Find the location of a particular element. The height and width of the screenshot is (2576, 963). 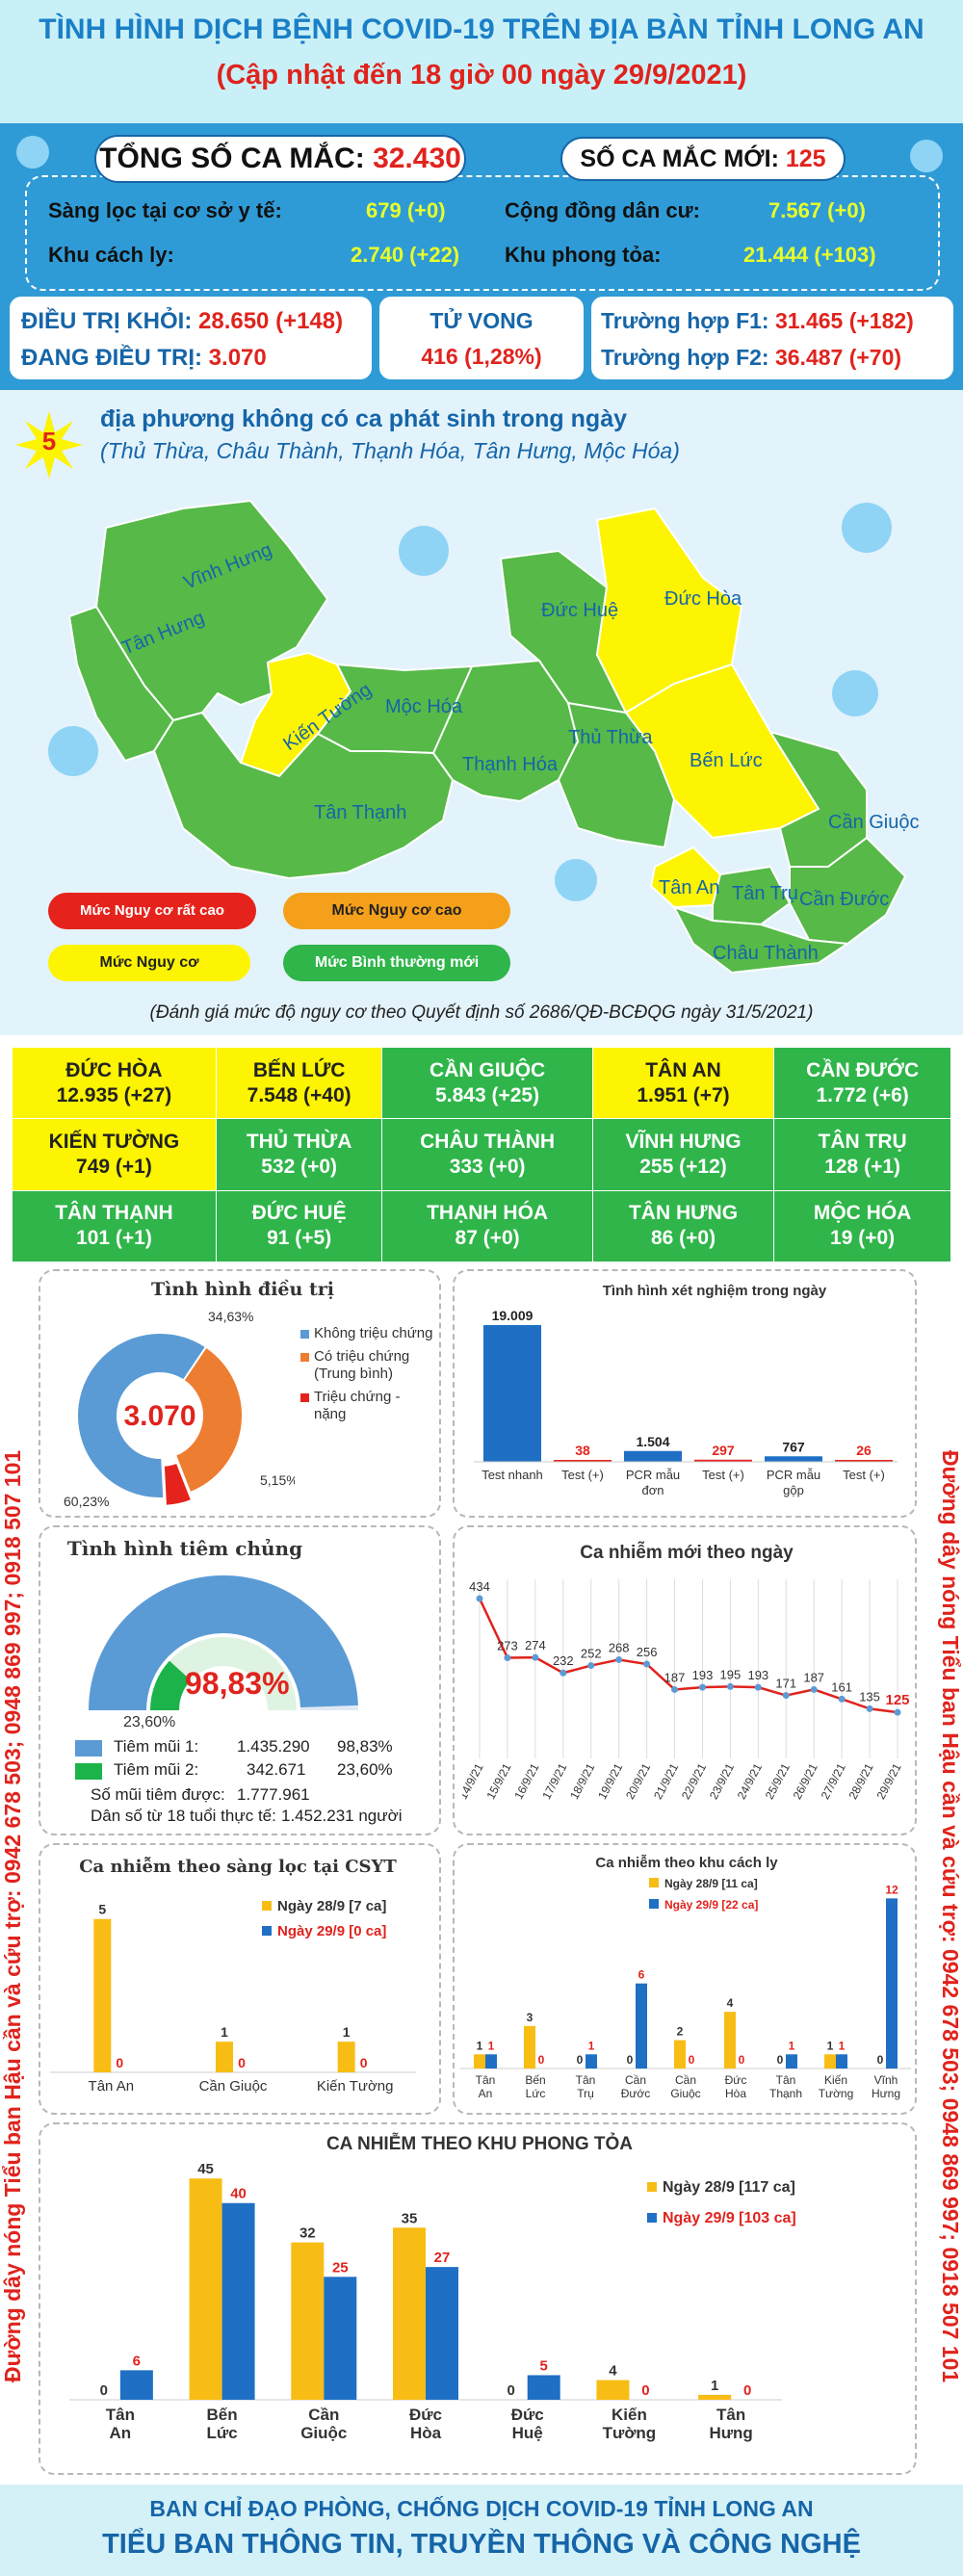

bar-category-label: Lức is located at coordinates (221, 2433).